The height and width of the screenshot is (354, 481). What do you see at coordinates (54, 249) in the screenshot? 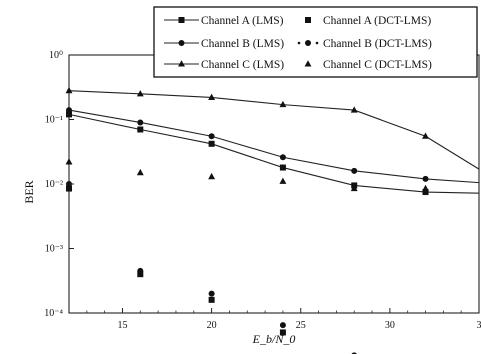
I see `y-tick-label: 10⁻³` at bounding box center [54, 249].